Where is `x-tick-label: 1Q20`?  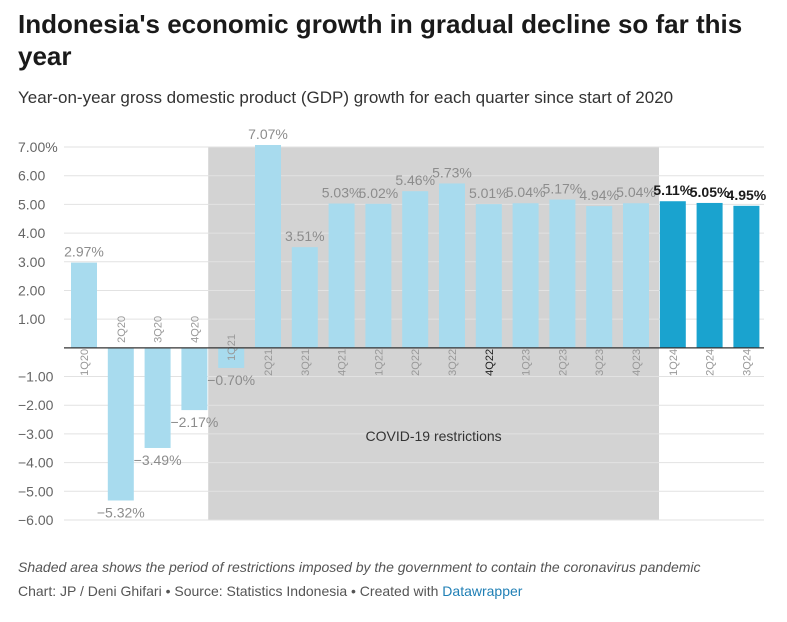
x-tick-label: 1Q20 is located at coordinates (85, 362).